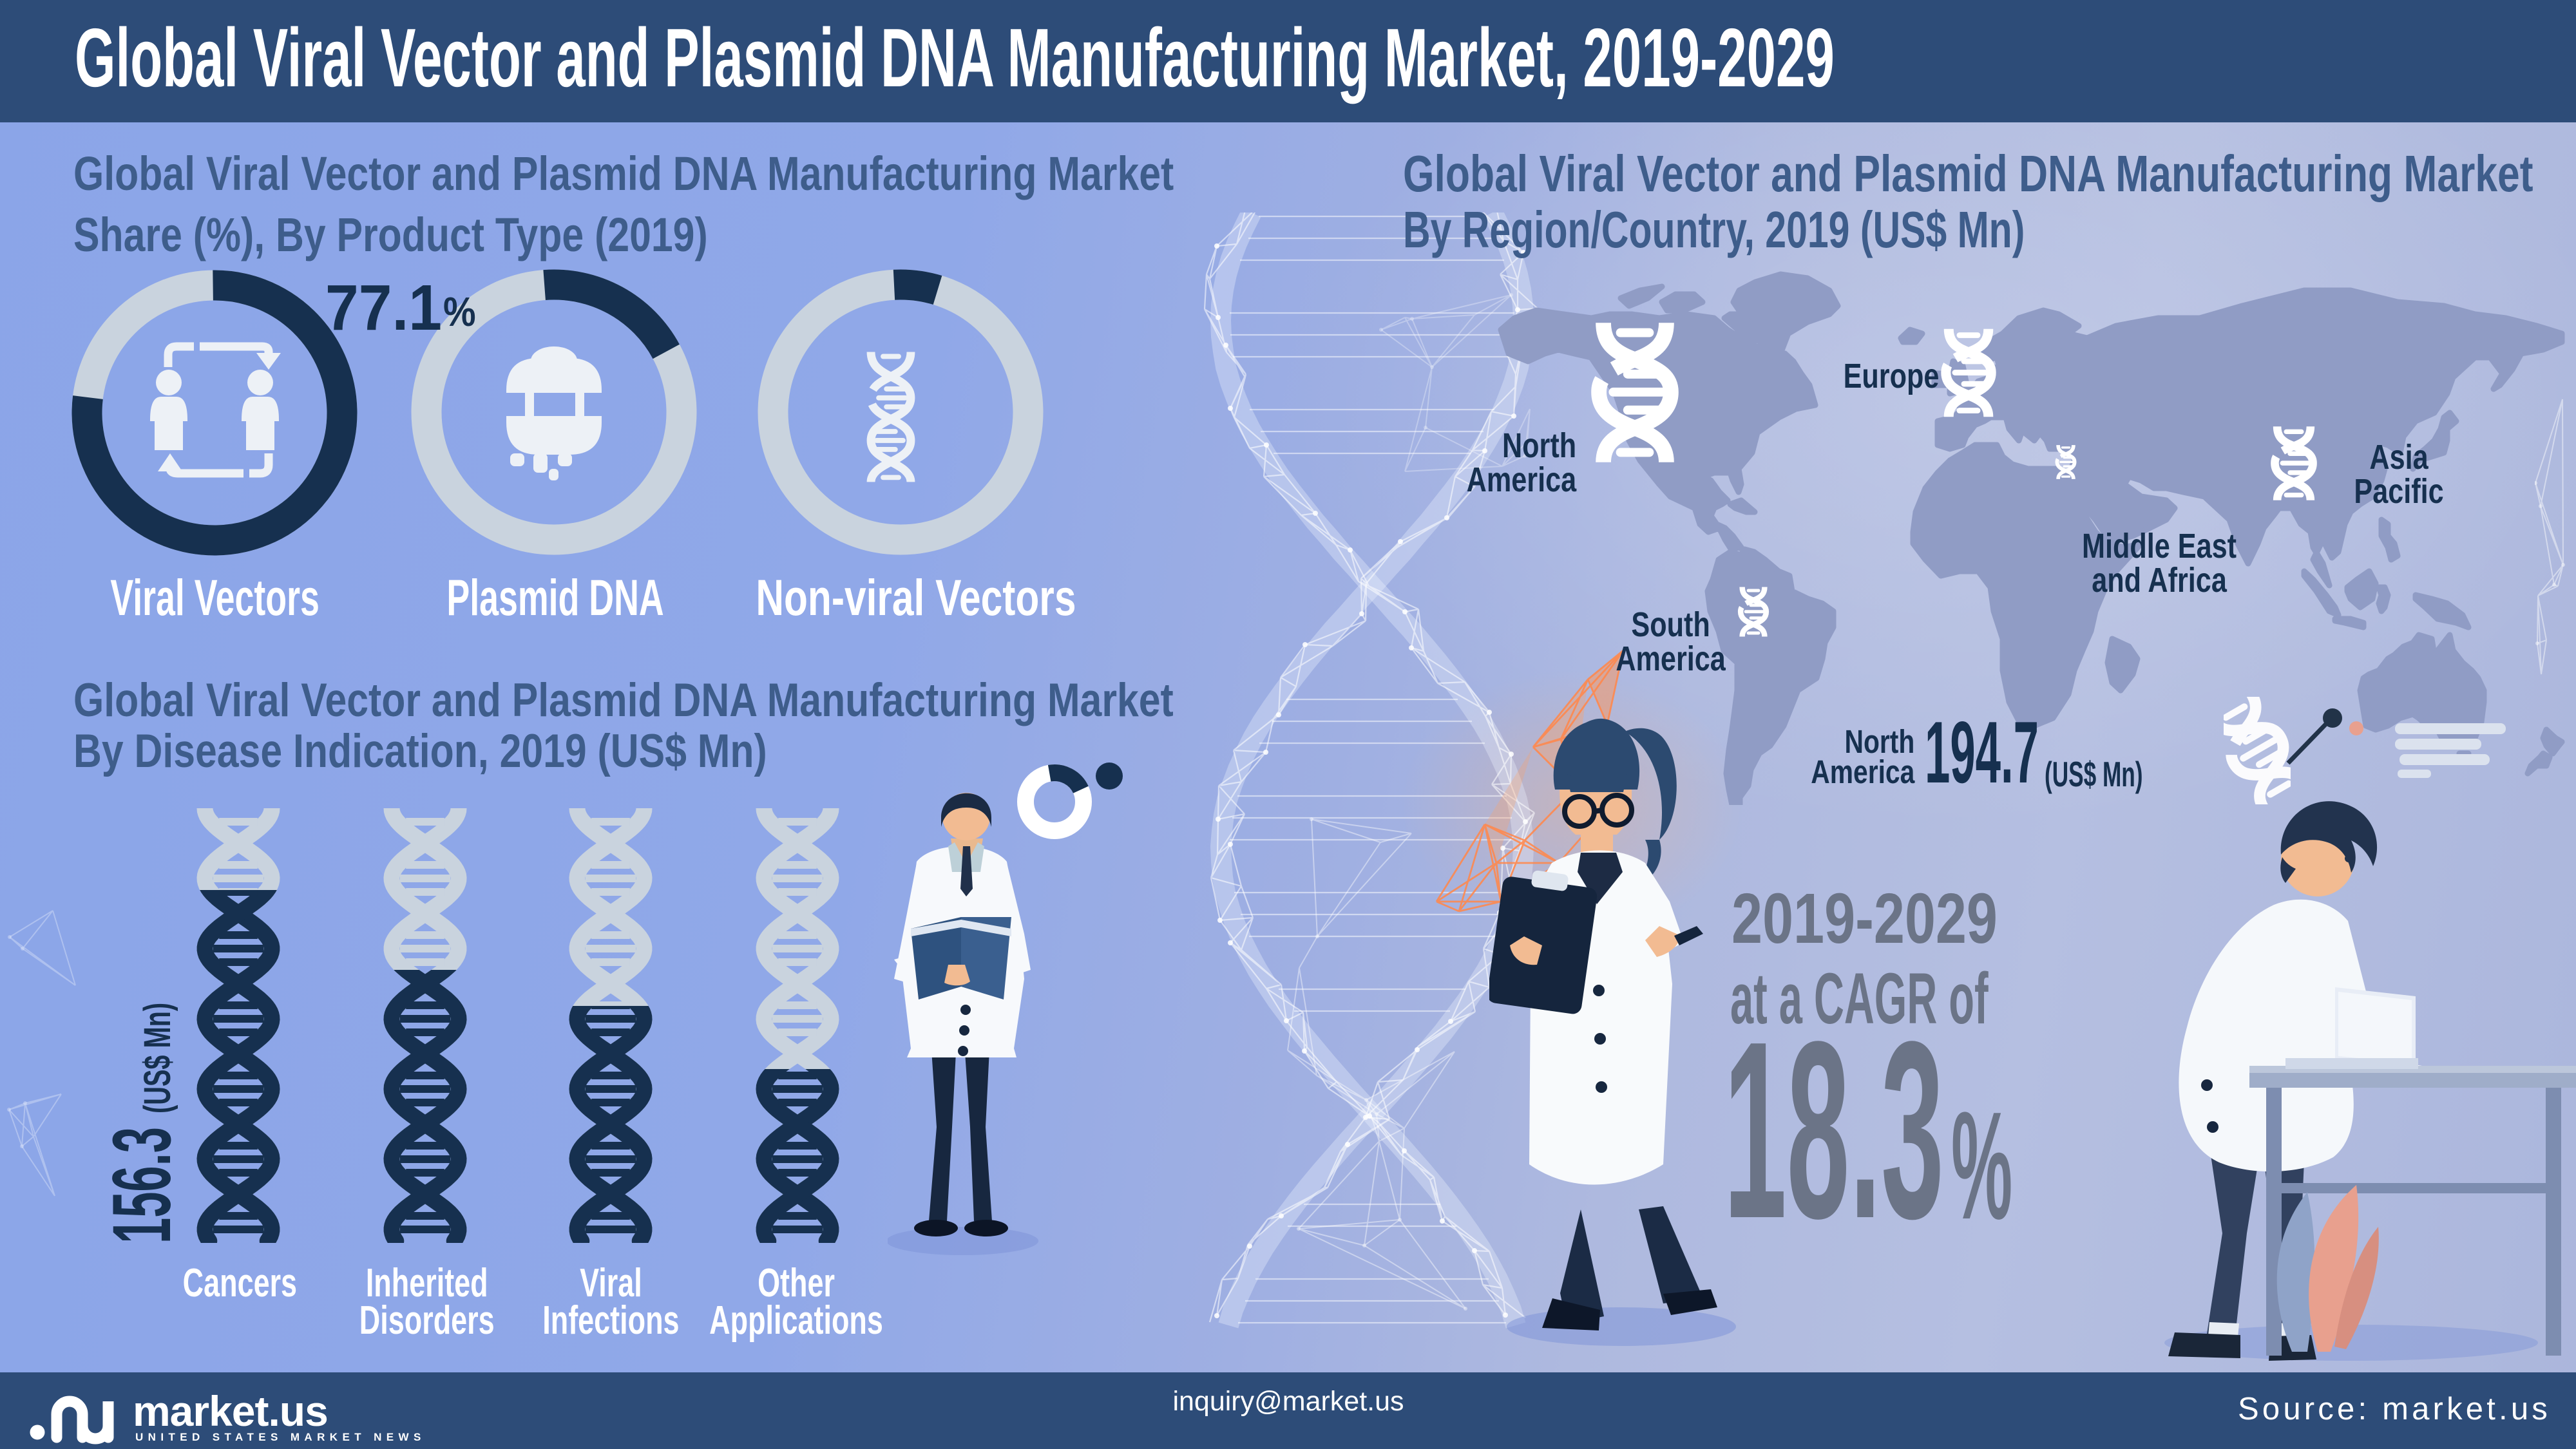  What do you see at coordinates (138, 1186) in the screenshot?
I see `svg-text: 156.3` at bounding box center [138, 1186].